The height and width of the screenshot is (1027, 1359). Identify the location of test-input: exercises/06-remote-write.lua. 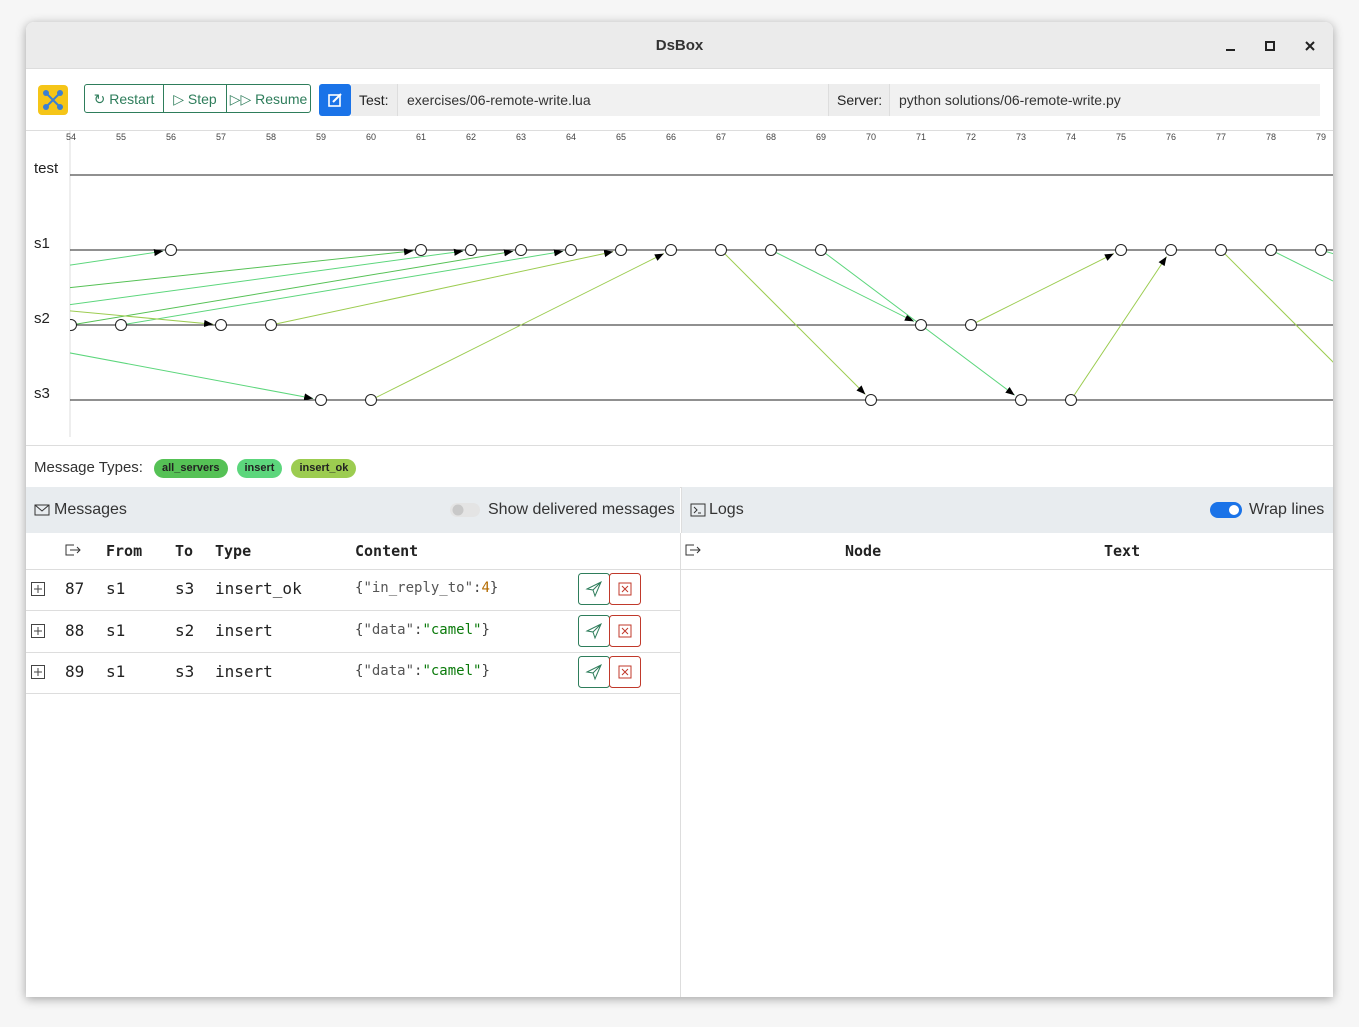
(612, 100).